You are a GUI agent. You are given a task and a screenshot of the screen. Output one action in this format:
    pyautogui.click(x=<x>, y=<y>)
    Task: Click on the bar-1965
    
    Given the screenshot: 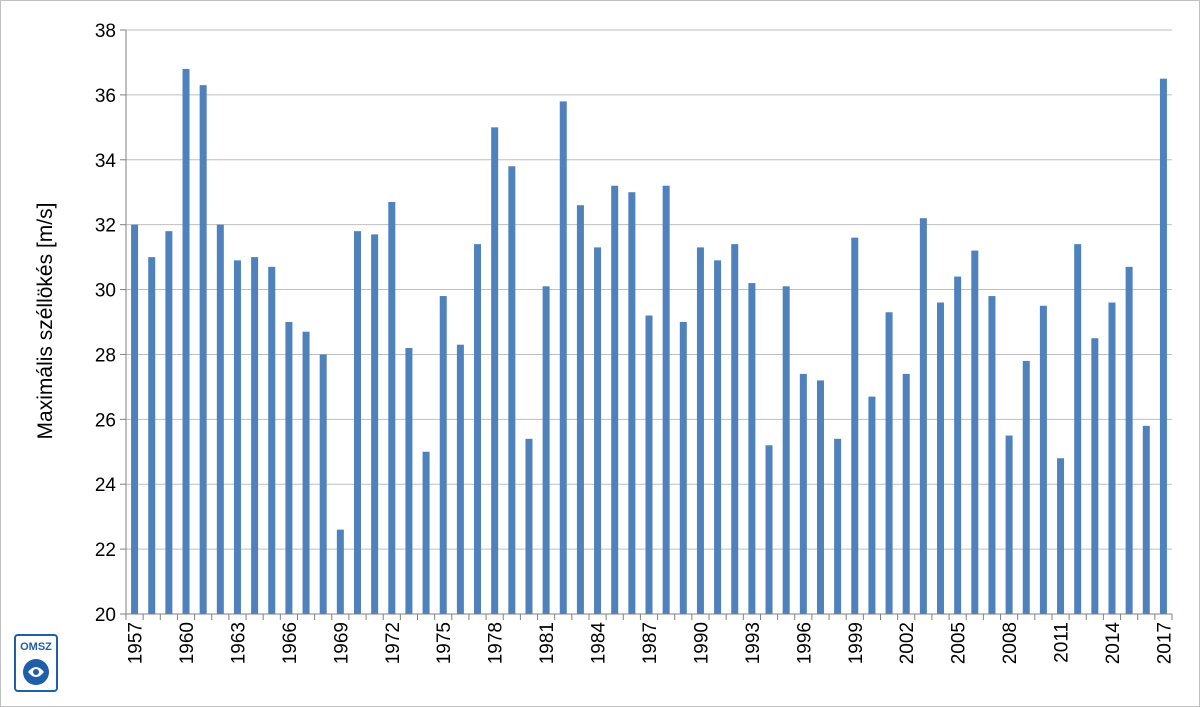 What is the action you would take?
    pyautogui.click(x=272, y=440)
    